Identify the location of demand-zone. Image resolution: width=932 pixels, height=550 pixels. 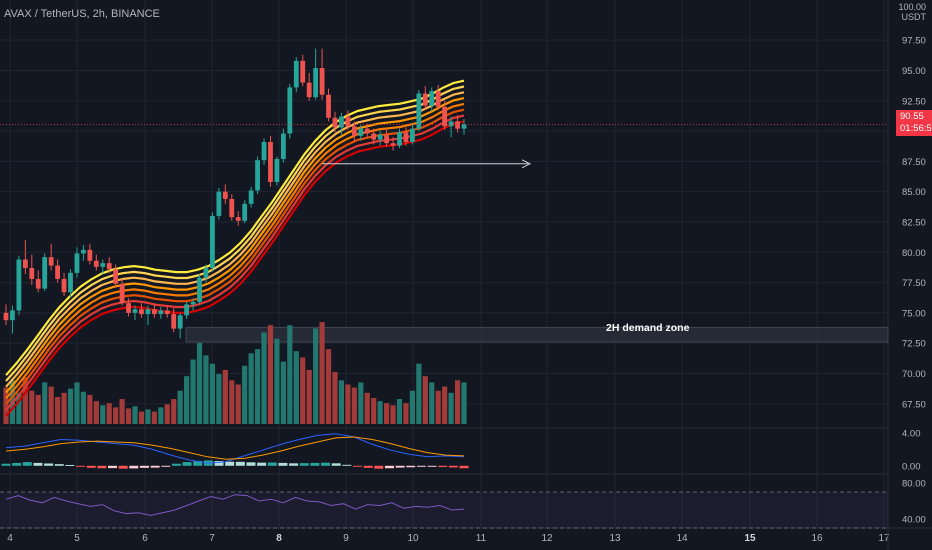
(537, 334).